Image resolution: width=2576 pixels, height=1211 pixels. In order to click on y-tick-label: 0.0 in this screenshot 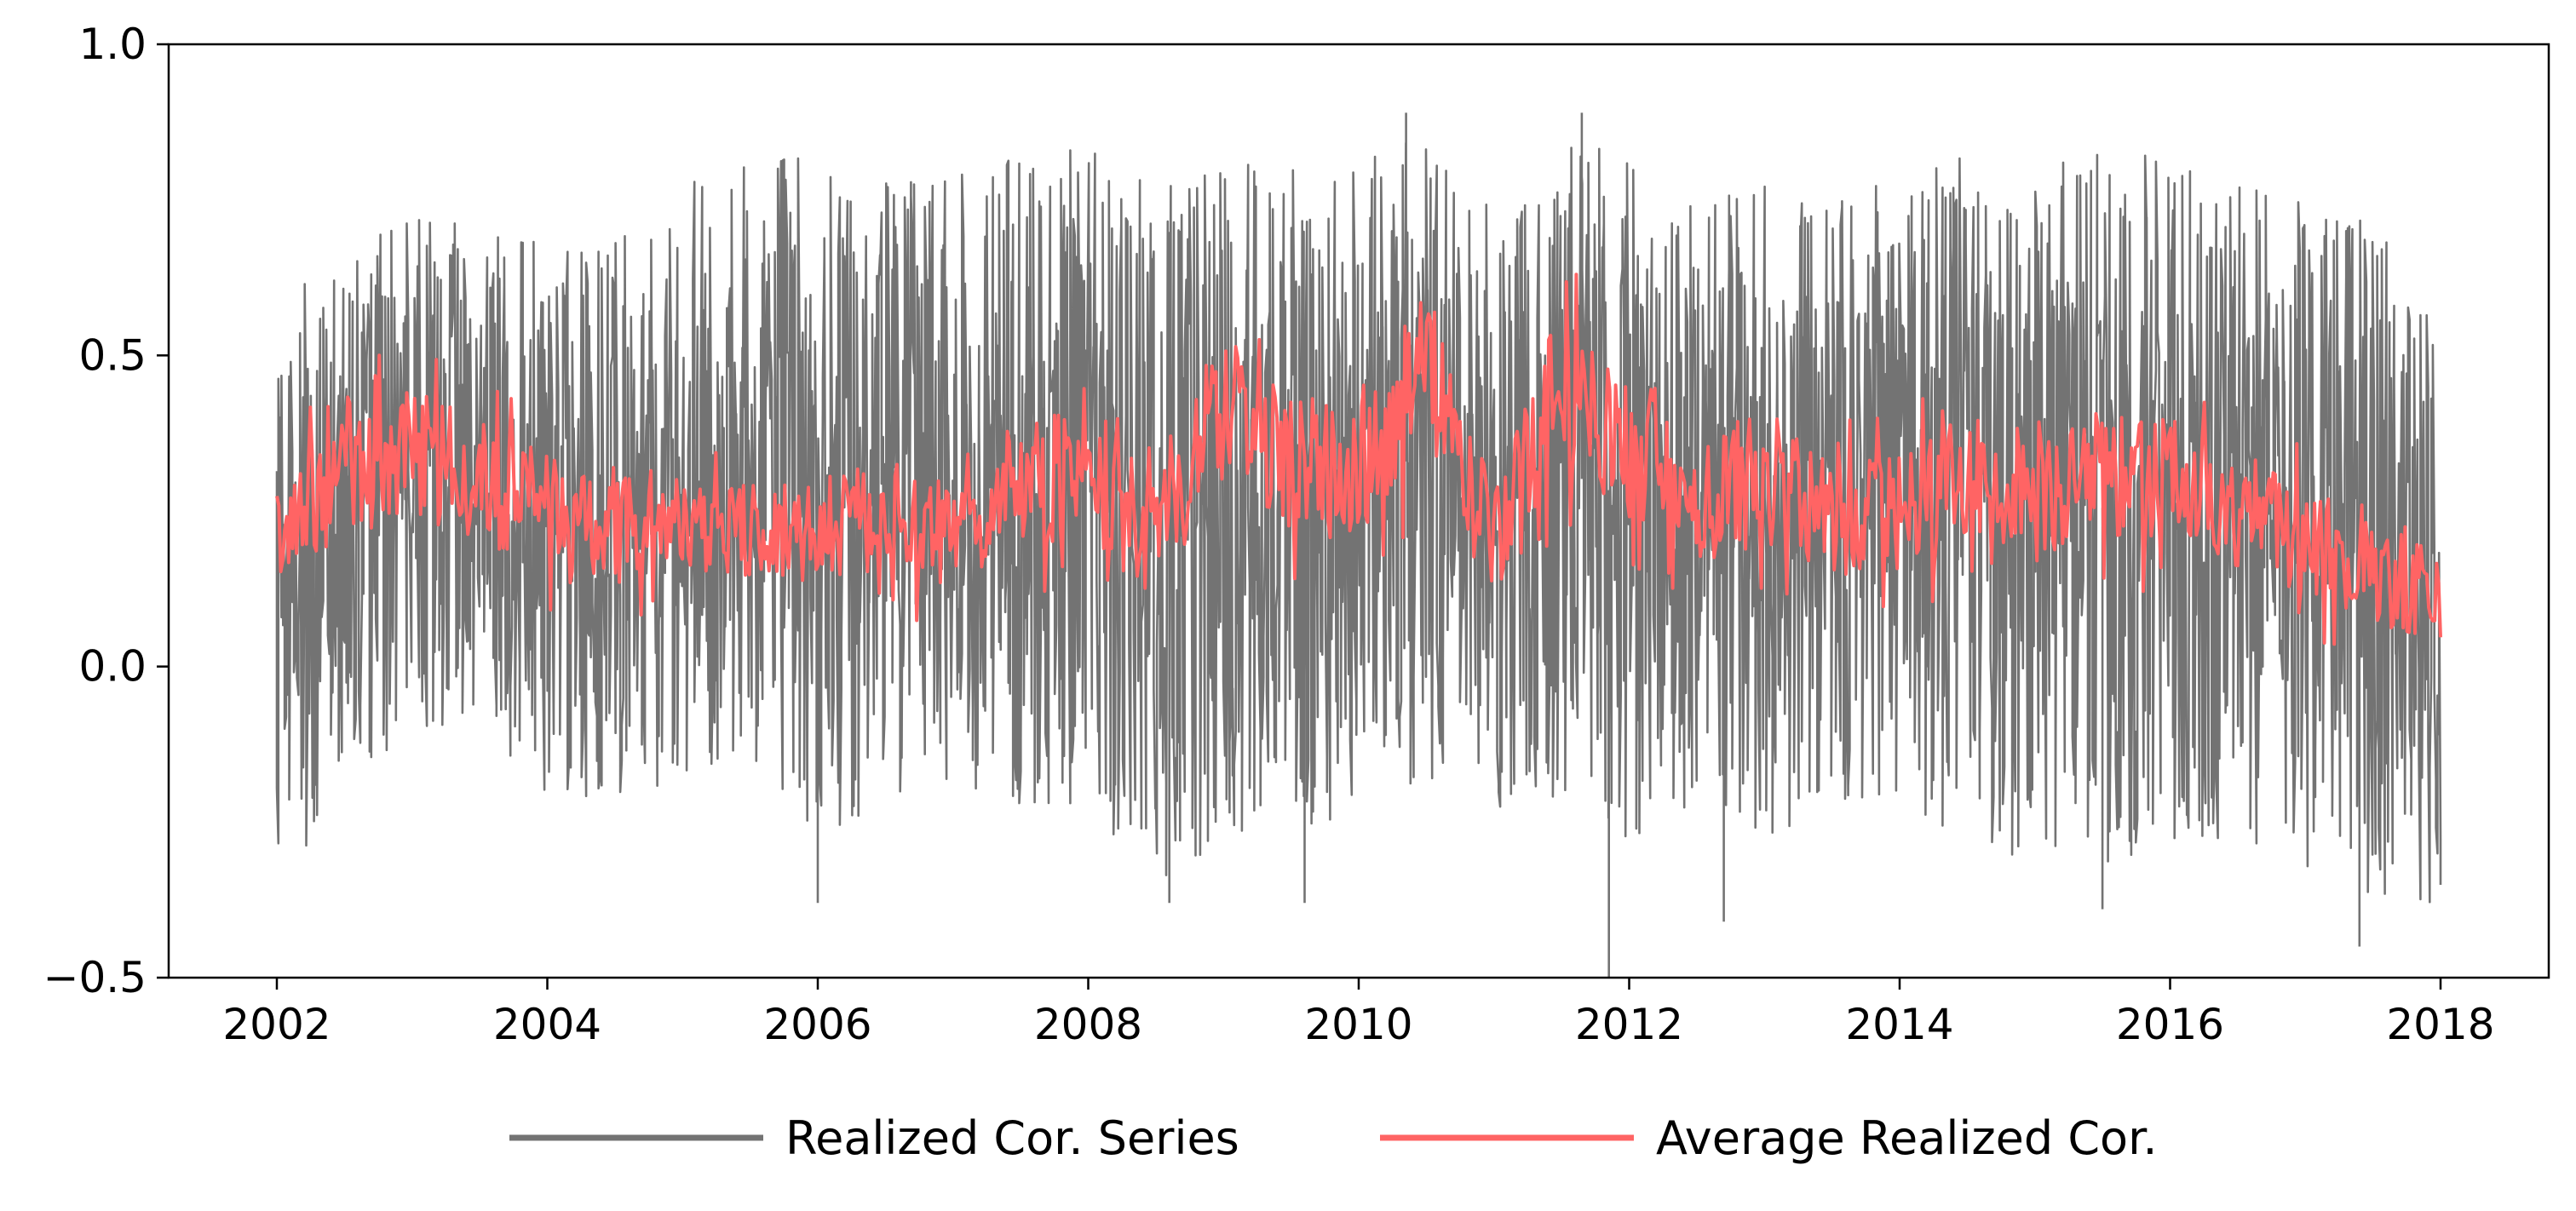, I will do `click(113, 667)`.